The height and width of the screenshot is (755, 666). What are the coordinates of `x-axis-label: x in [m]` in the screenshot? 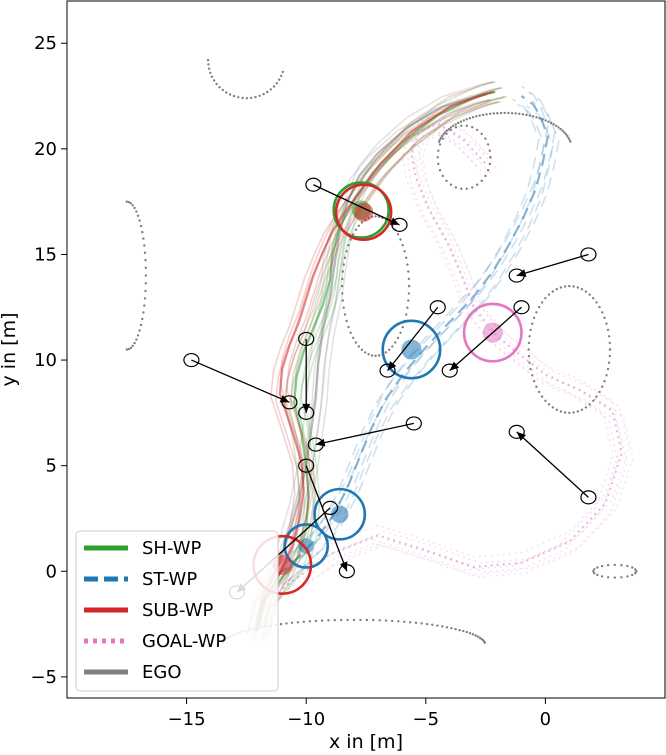 It's located at (366, 742).